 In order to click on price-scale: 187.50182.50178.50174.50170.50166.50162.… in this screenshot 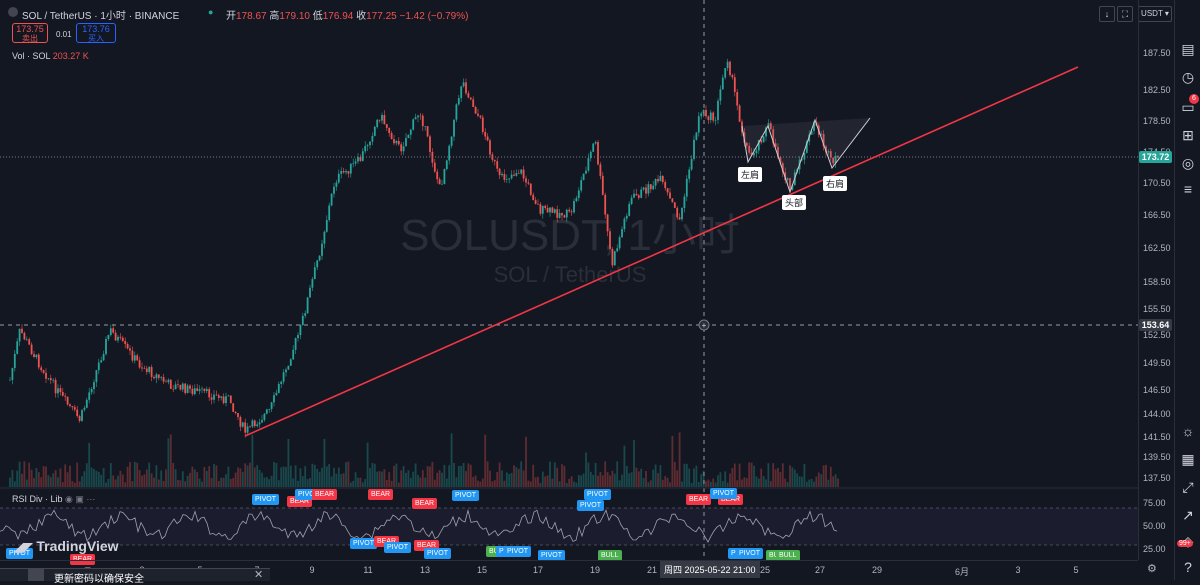, I will do `click(1156, 280)`.